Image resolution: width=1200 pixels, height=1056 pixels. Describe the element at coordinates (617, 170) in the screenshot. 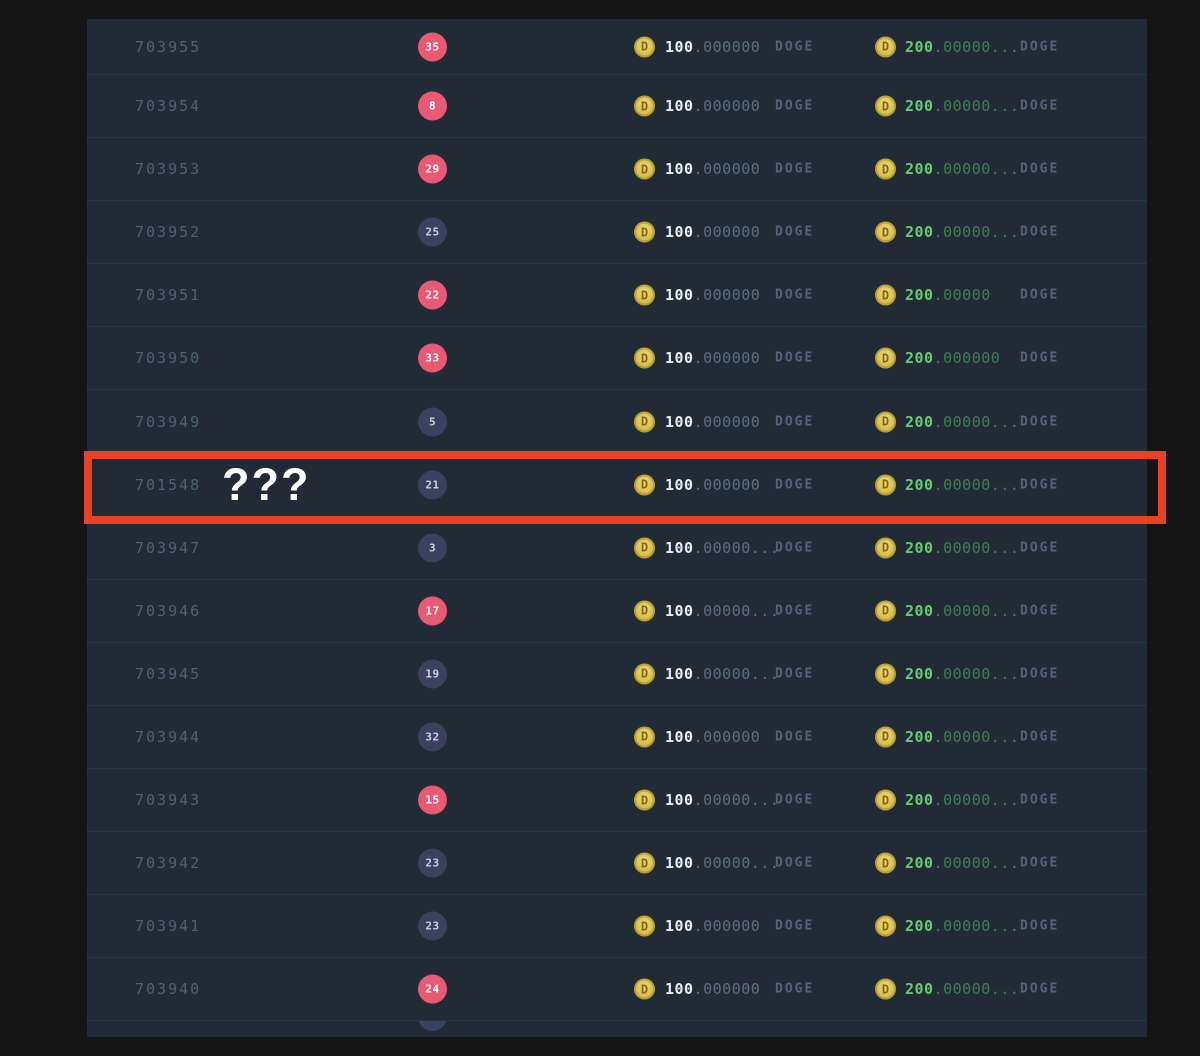

I see `table-row: 703953 29 D 100.000000 DOGE D 200.00000... DOGE` at that location.